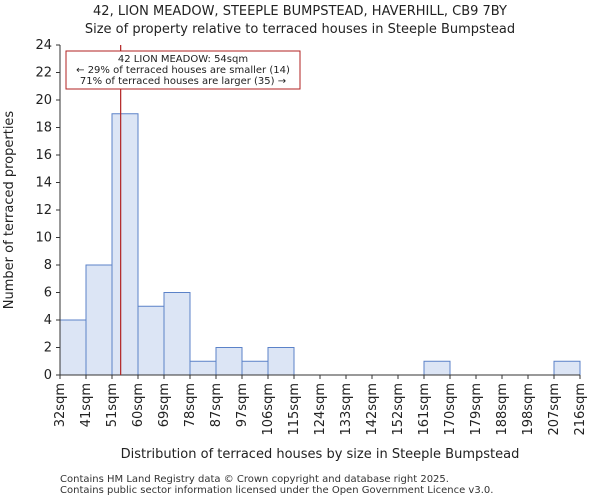  I want to click on x-tick-label: 115sqm, so click(294, 409).